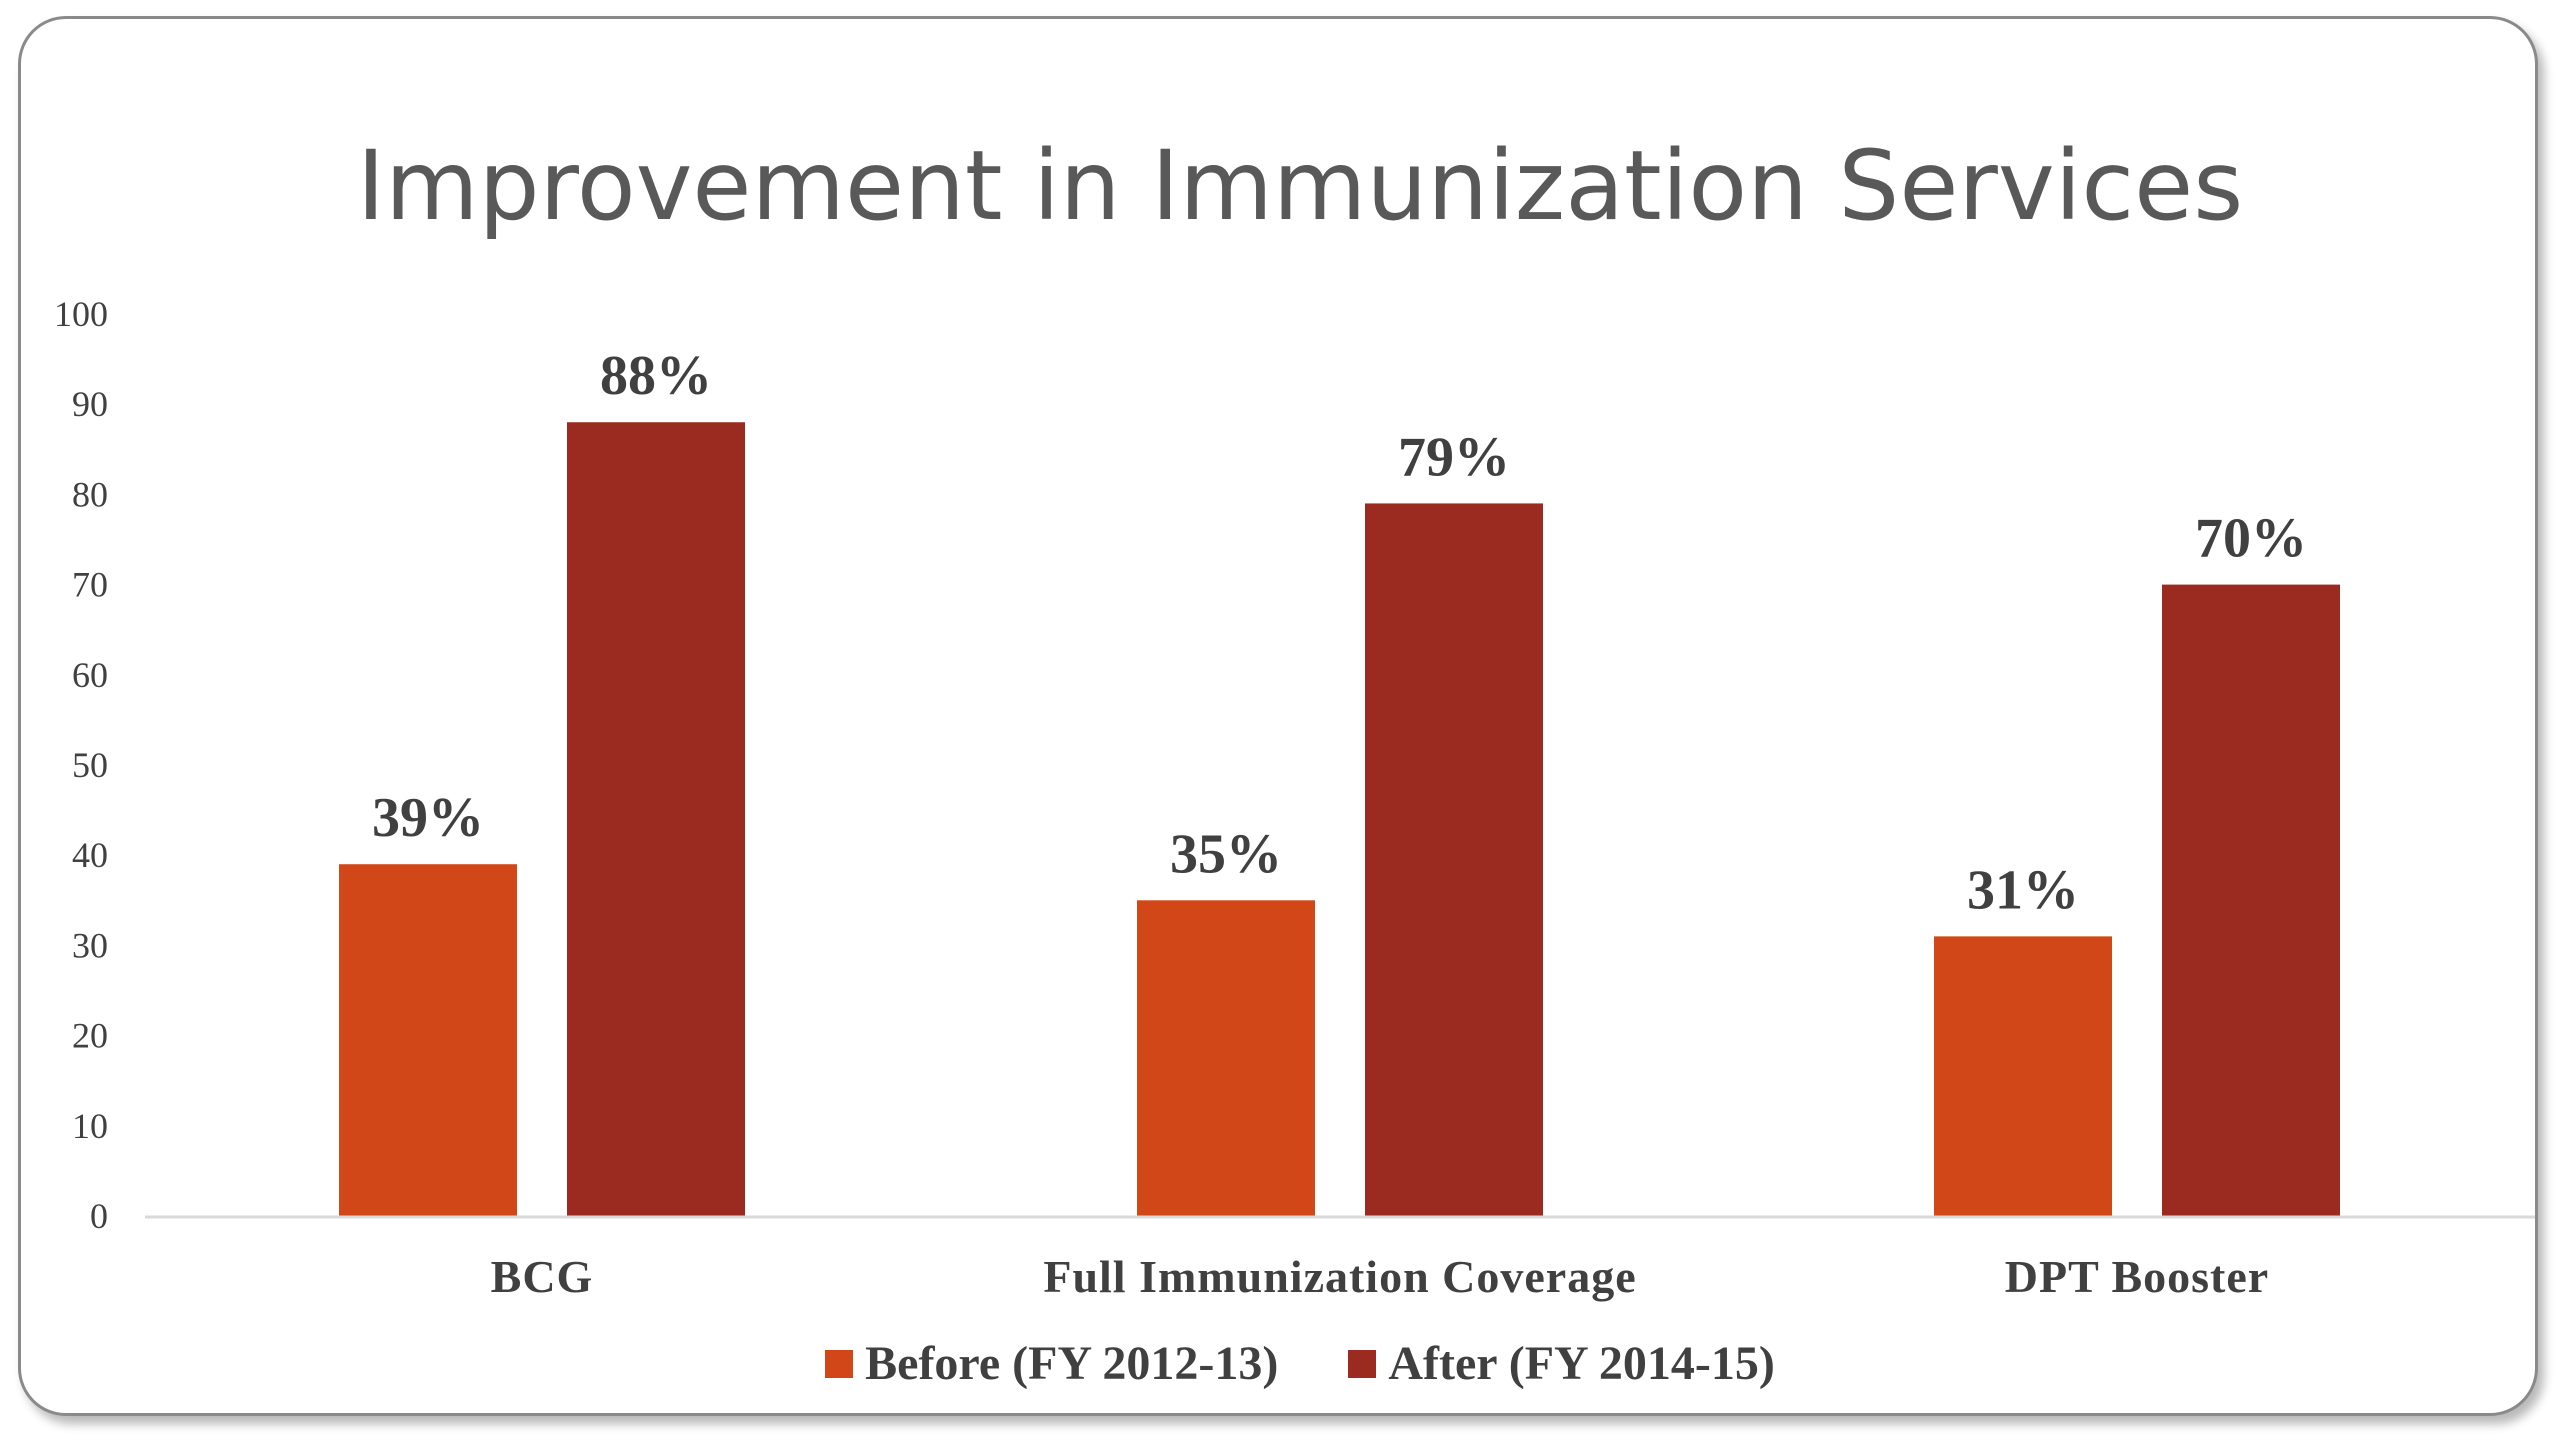 The width and height of the screenshot is (2560, 1440). What do you see at coordinates (1362, 1363) in the screenshot?
I see `legend-swatch-after` at bounding box center [1362, 1363].